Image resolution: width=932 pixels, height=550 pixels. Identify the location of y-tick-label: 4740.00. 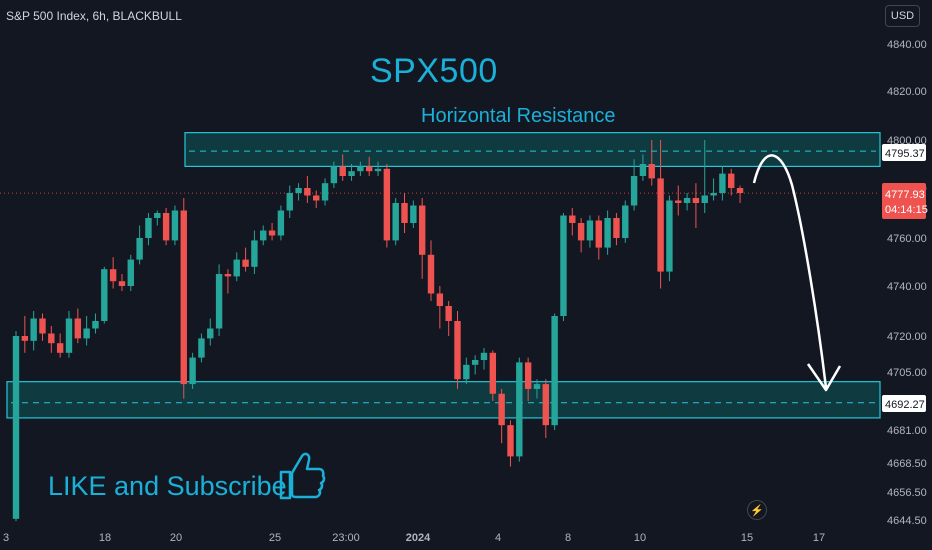
(907, 287).